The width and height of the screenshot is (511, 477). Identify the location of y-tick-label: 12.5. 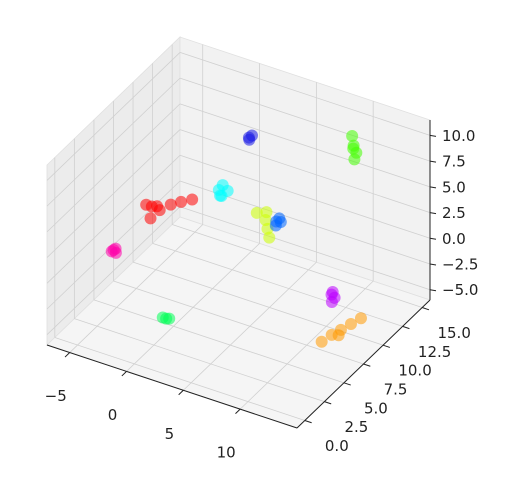
(434, 352).